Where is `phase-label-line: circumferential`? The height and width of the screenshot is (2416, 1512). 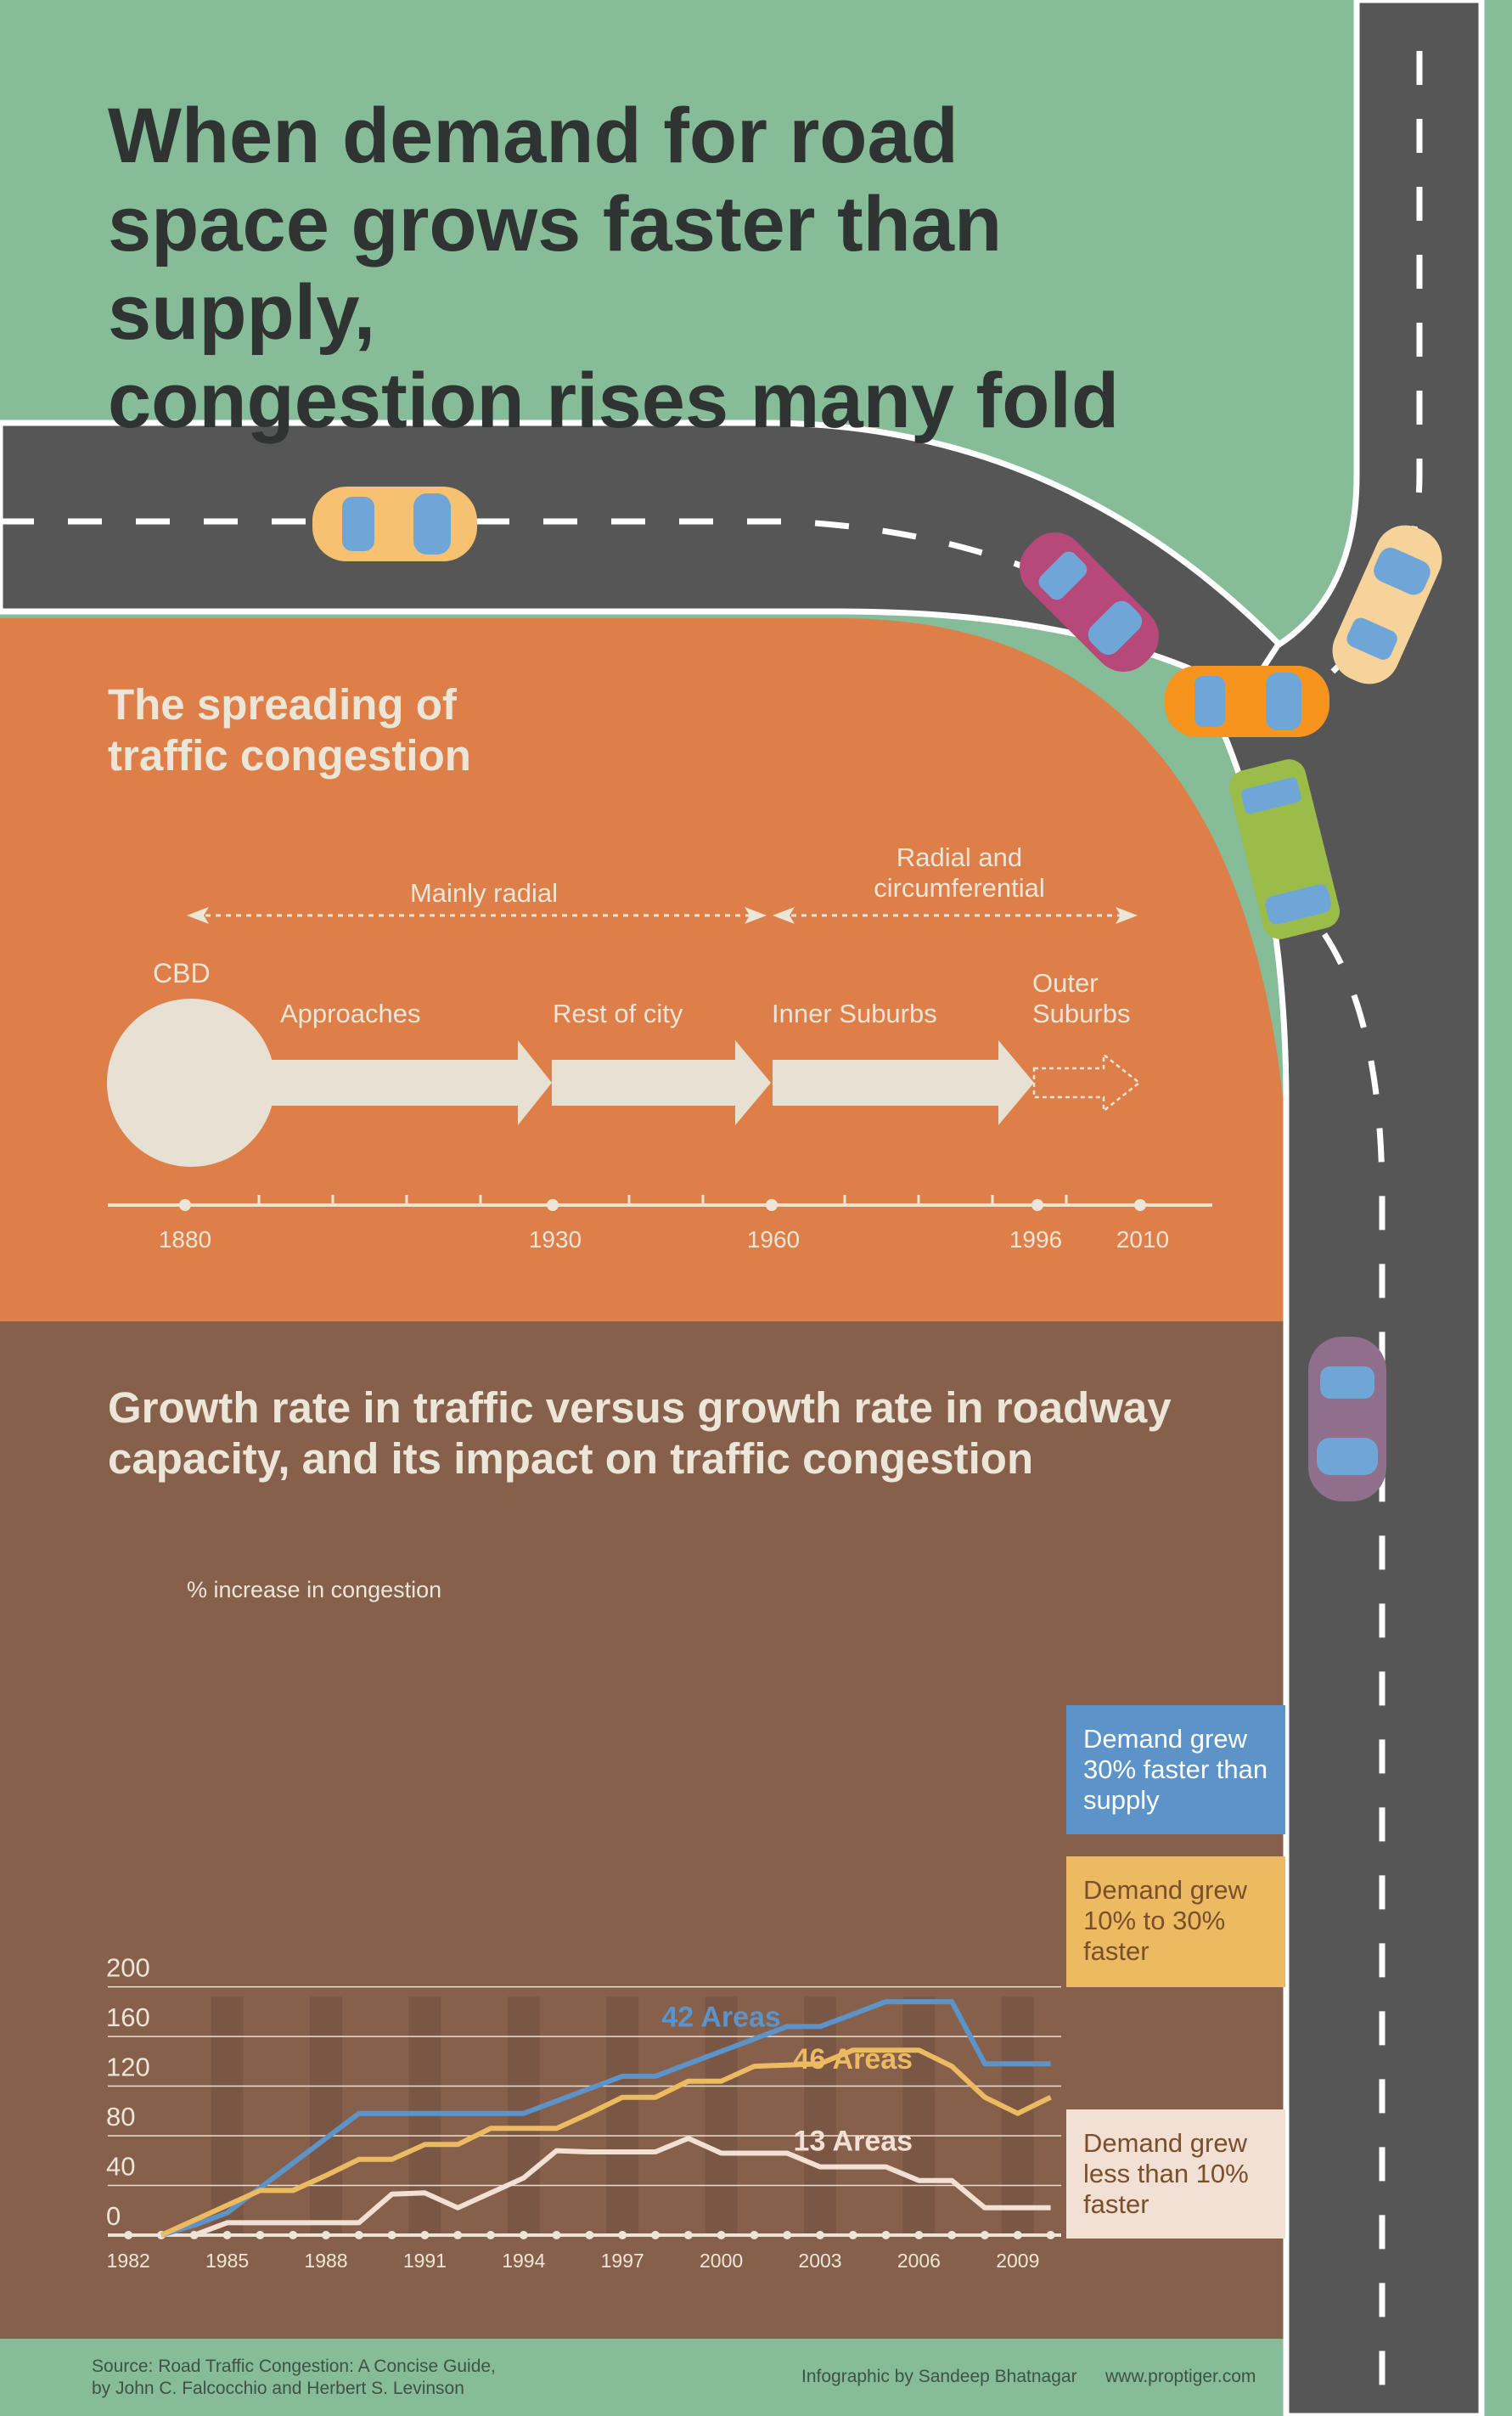 phase-label-line: circumferential is located at coordinates (960, 888).